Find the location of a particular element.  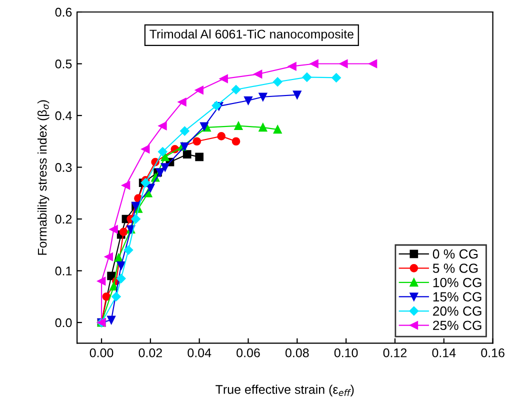

x-tick-label: 0.14 is located at coordinates (444, 353).